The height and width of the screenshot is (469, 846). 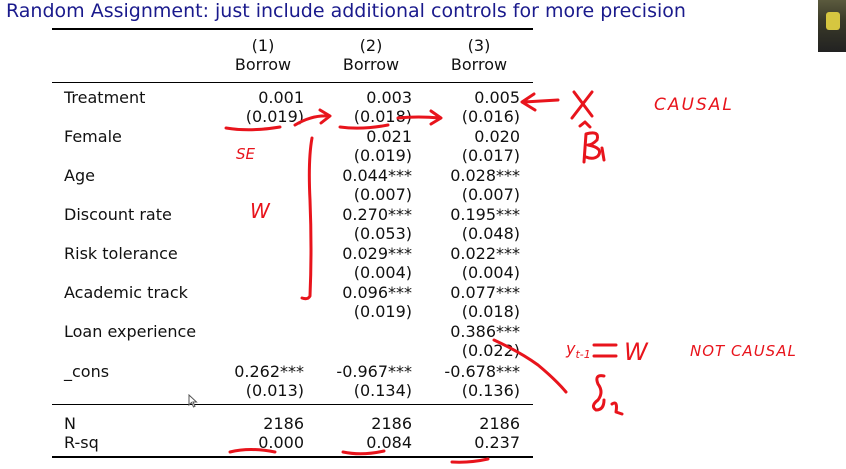 I want to click on coef-cons-2: -0.967***, so click(x=374, y=371).